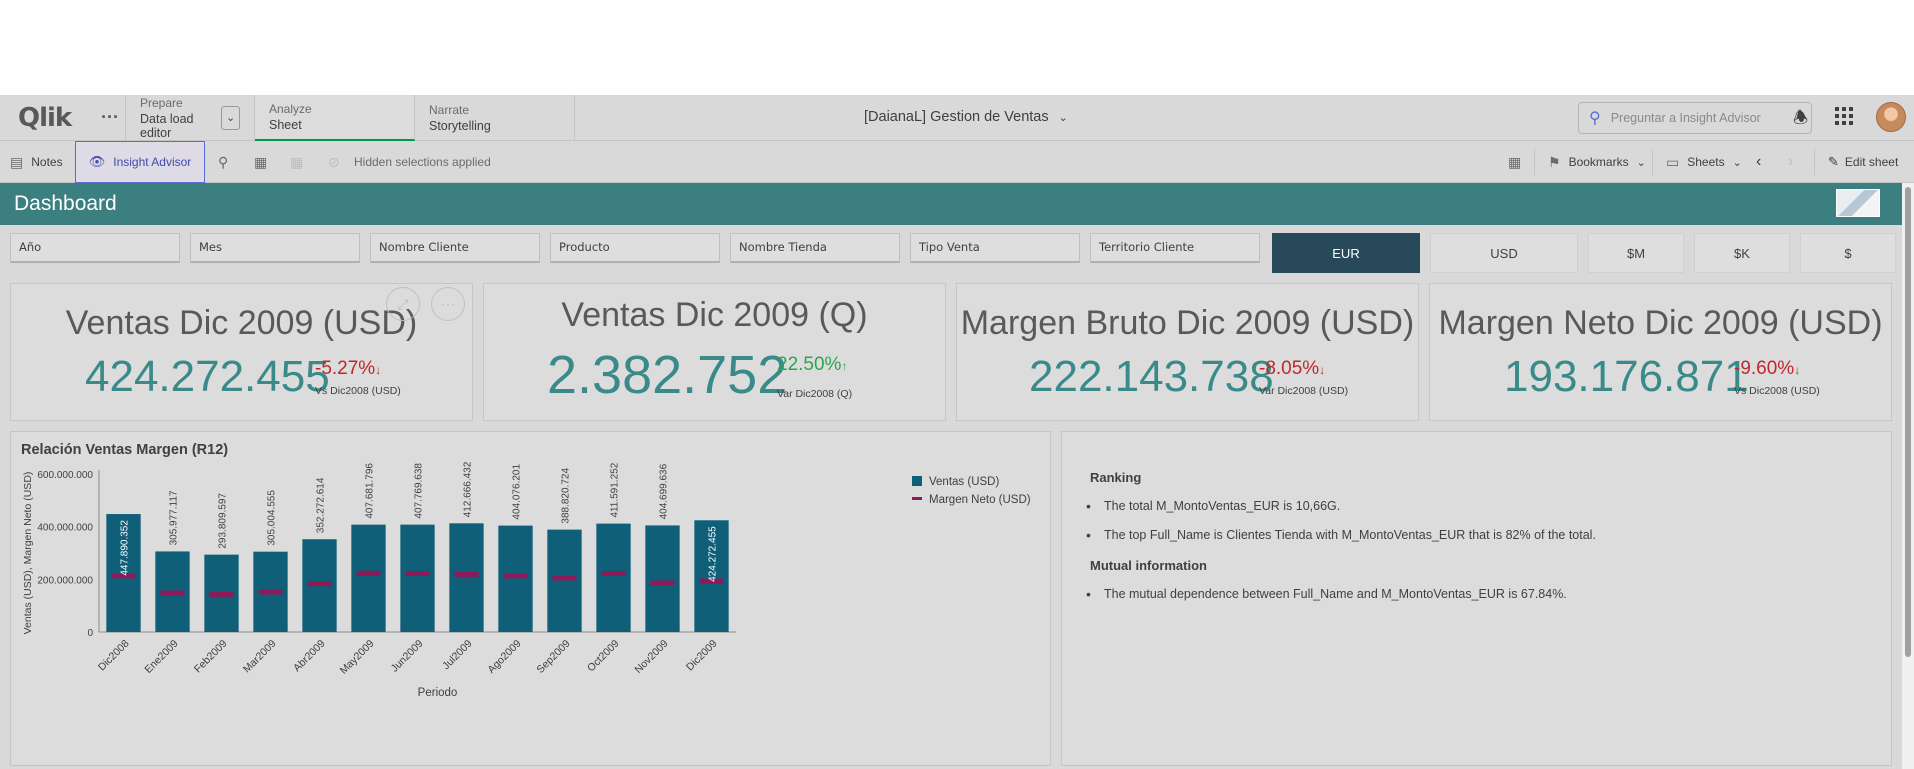 Image resolution: width=1914 pixels, height=769 pixels. I want to click on y-tick-label: 0, so click(90, 633).